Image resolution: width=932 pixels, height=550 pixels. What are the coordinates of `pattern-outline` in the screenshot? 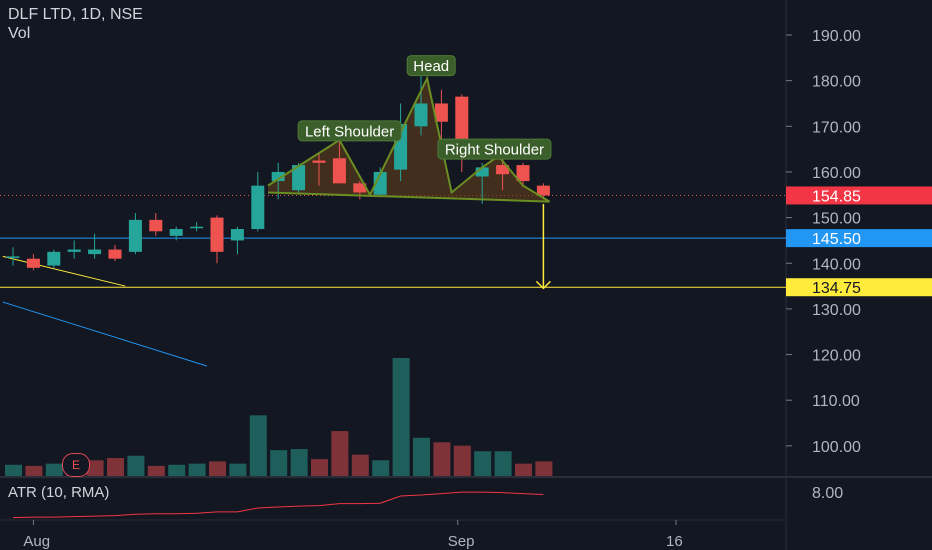 It's located at (409, 139).